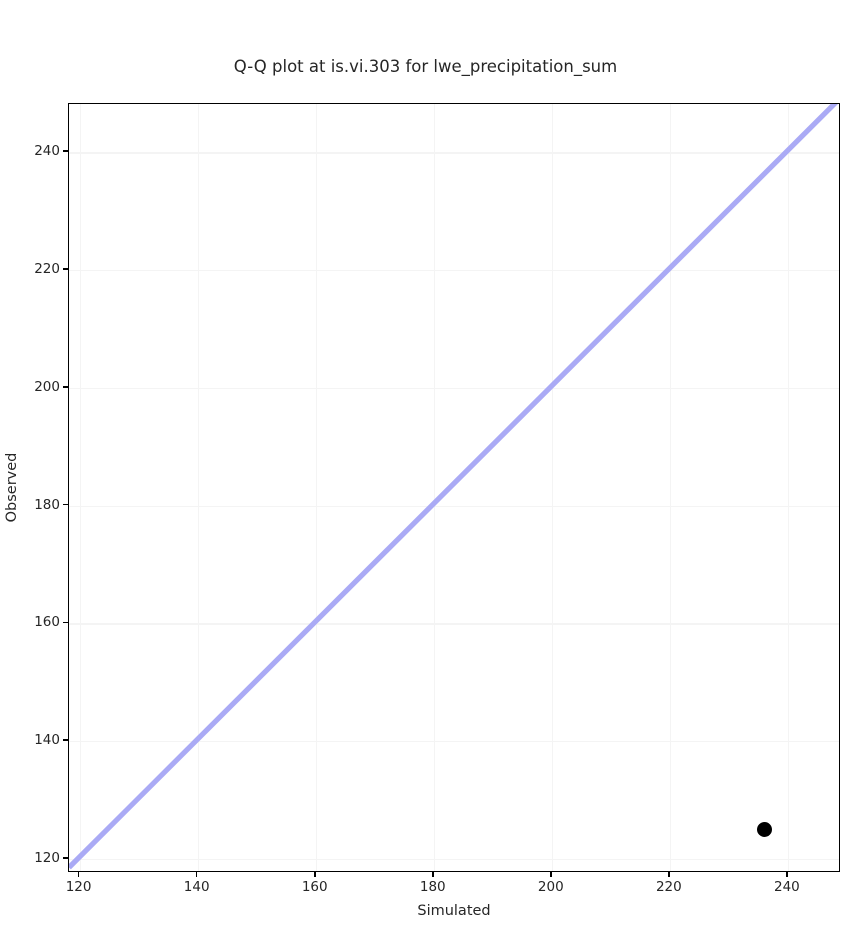  What do you see at coordinates (47, 151) in the screenshot?
I see `y-tick-label: 240` at bounding box center [47, 151].